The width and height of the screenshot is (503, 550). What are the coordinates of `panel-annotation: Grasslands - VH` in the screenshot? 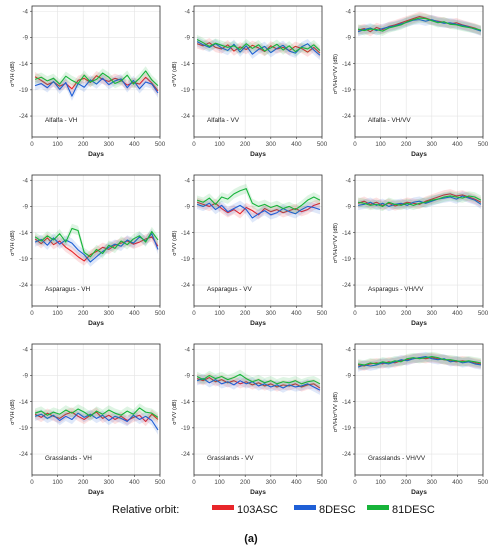 It's located at (68, 458).